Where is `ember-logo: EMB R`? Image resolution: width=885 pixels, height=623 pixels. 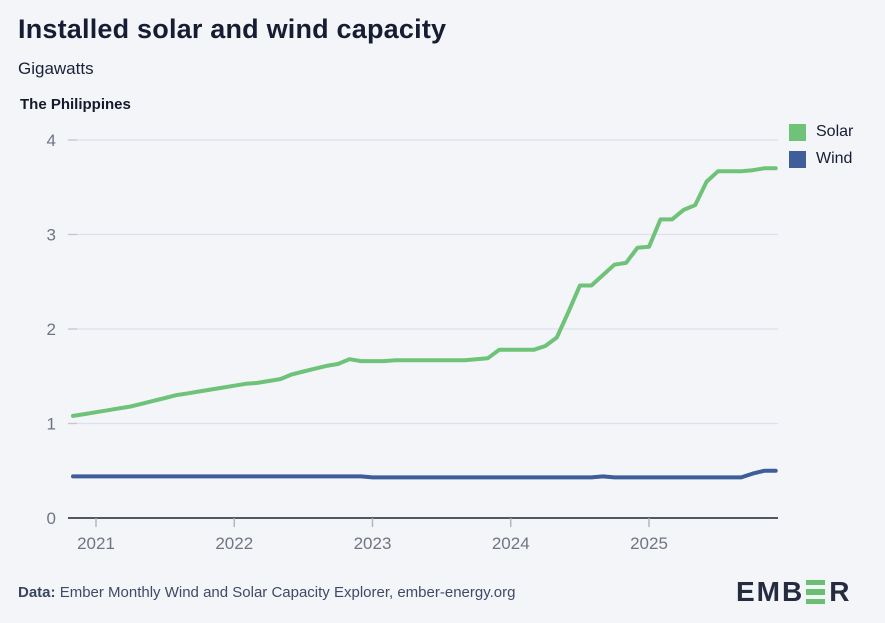
ember-logo: EMB R is located at coordinates (793, 592).